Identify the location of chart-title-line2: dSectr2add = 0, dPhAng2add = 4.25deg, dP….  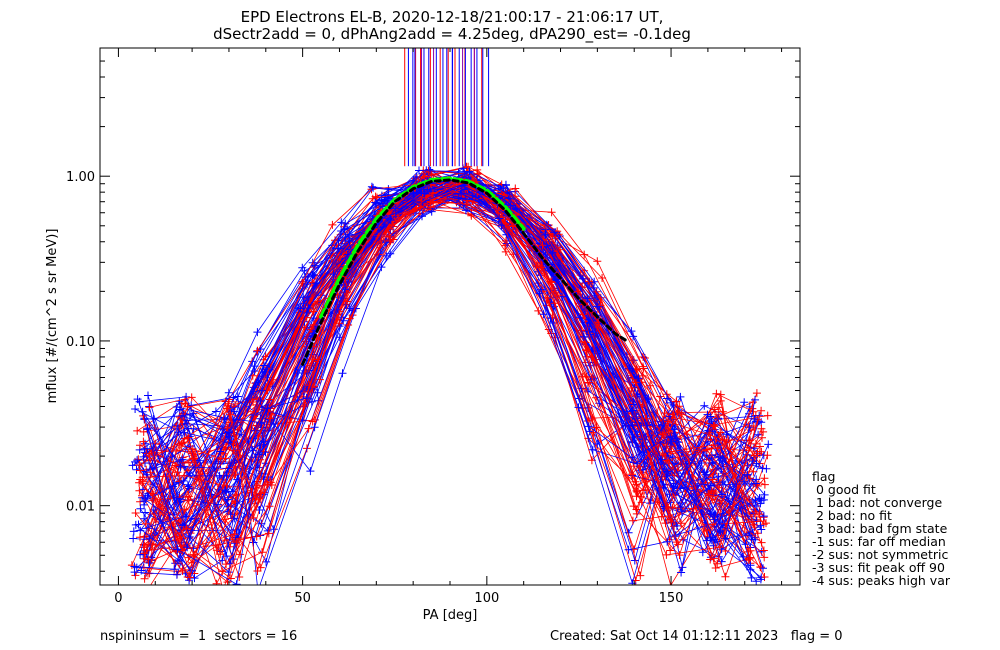
(452, 34).